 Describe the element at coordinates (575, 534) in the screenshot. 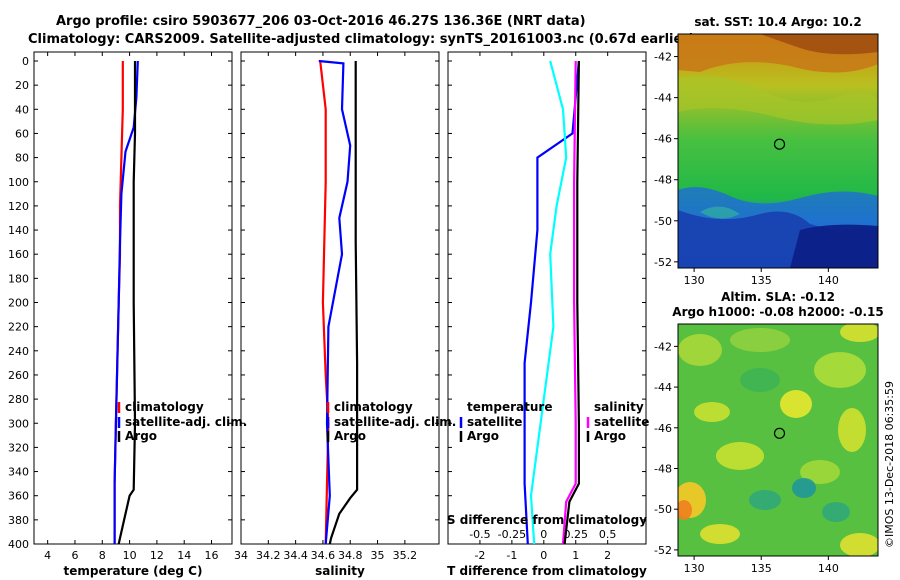

I see `x-tick-label-s-diff: 0.25` at that location.